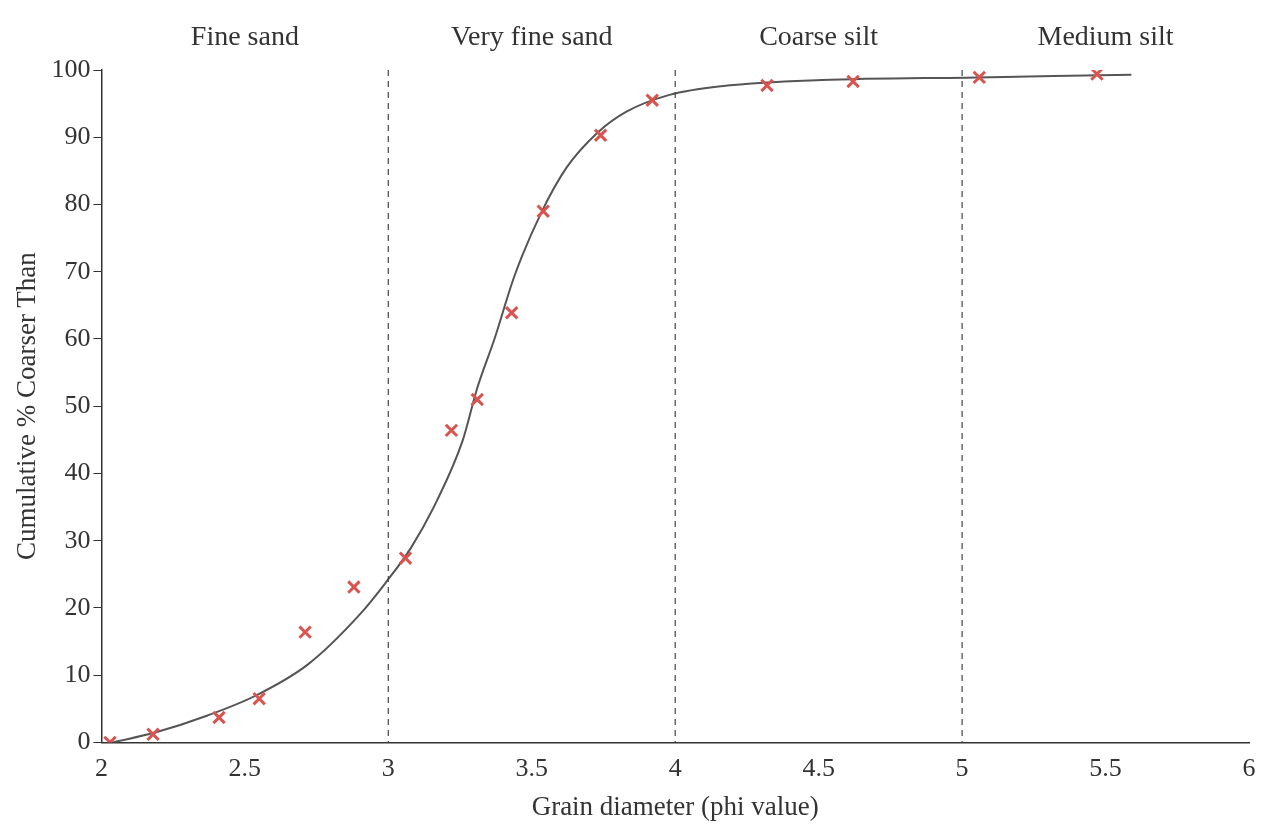 The width and height of the screenshot is (1277, 836). What do you see at coordinates (77, 606) in the screenshot?
I see `y-tick-label: 20` at bounding box center [77, 606].